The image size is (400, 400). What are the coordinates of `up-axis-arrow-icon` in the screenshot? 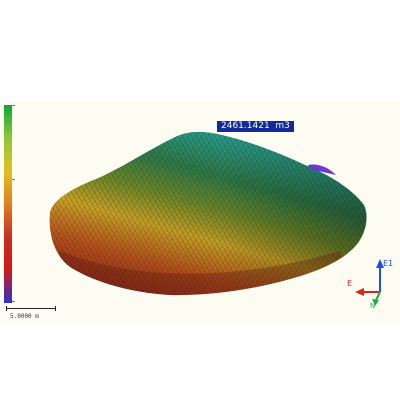 It's located at (380, 263).